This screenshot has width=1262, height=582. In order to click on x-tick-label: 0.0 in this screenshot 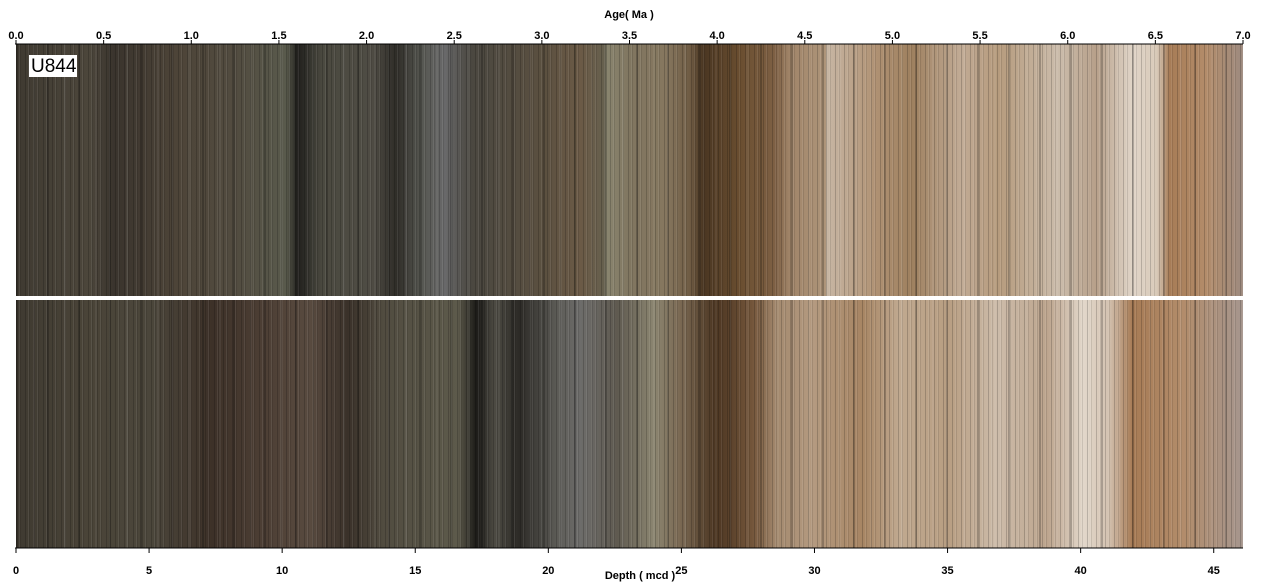, I will do `click(15, 36)`.